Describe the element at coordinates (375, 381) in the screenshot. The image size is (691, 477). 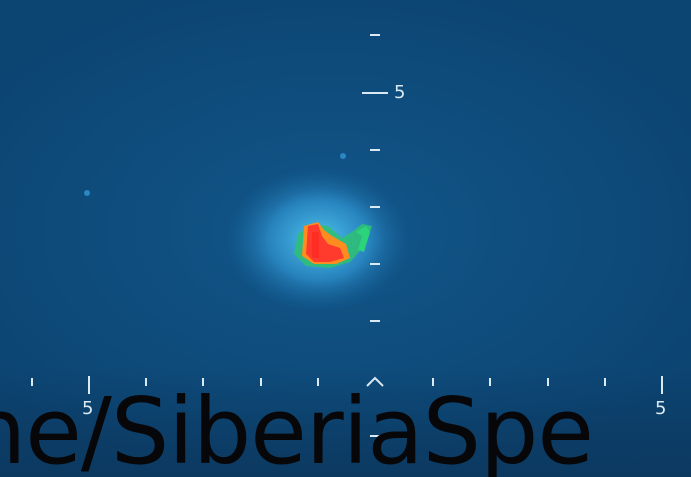
I see `caret-up-icon` at that location.